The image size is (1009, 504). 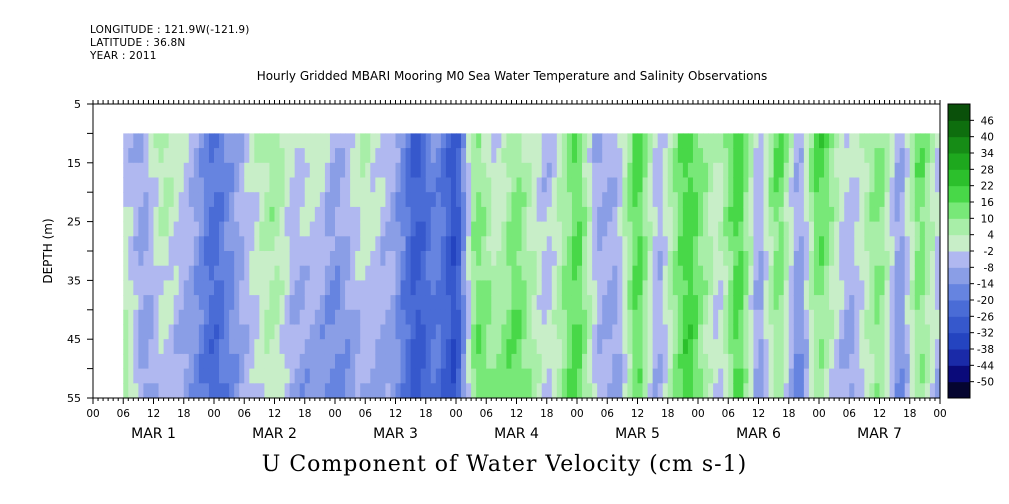 What do you see at coordinates (304, 414) in the screenshot?
I see `x-hour-tick-label: 18` at bounding box center [304, 414].